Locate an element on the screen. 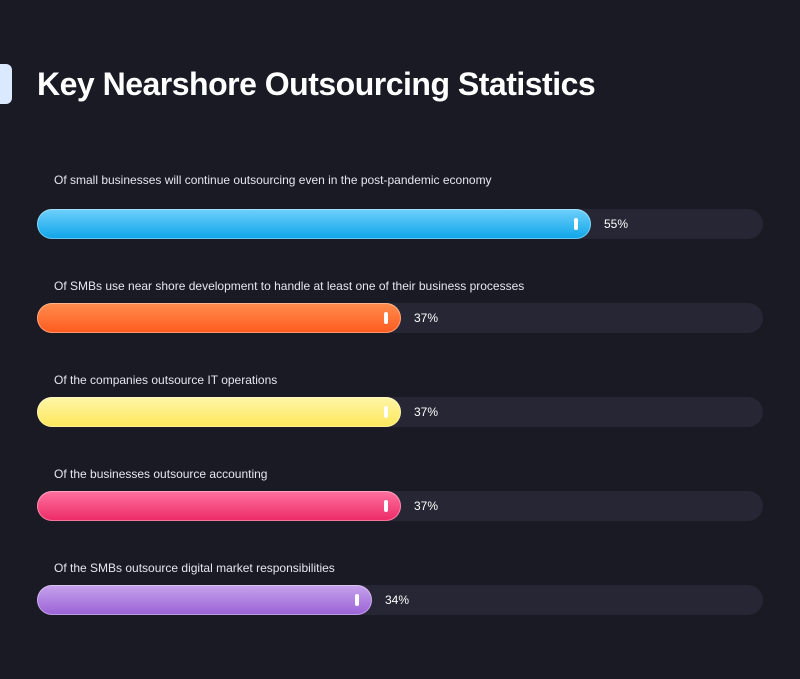  page-title: Key Nearshore Outsourcing Statistics is located at coordinates (316, 84).